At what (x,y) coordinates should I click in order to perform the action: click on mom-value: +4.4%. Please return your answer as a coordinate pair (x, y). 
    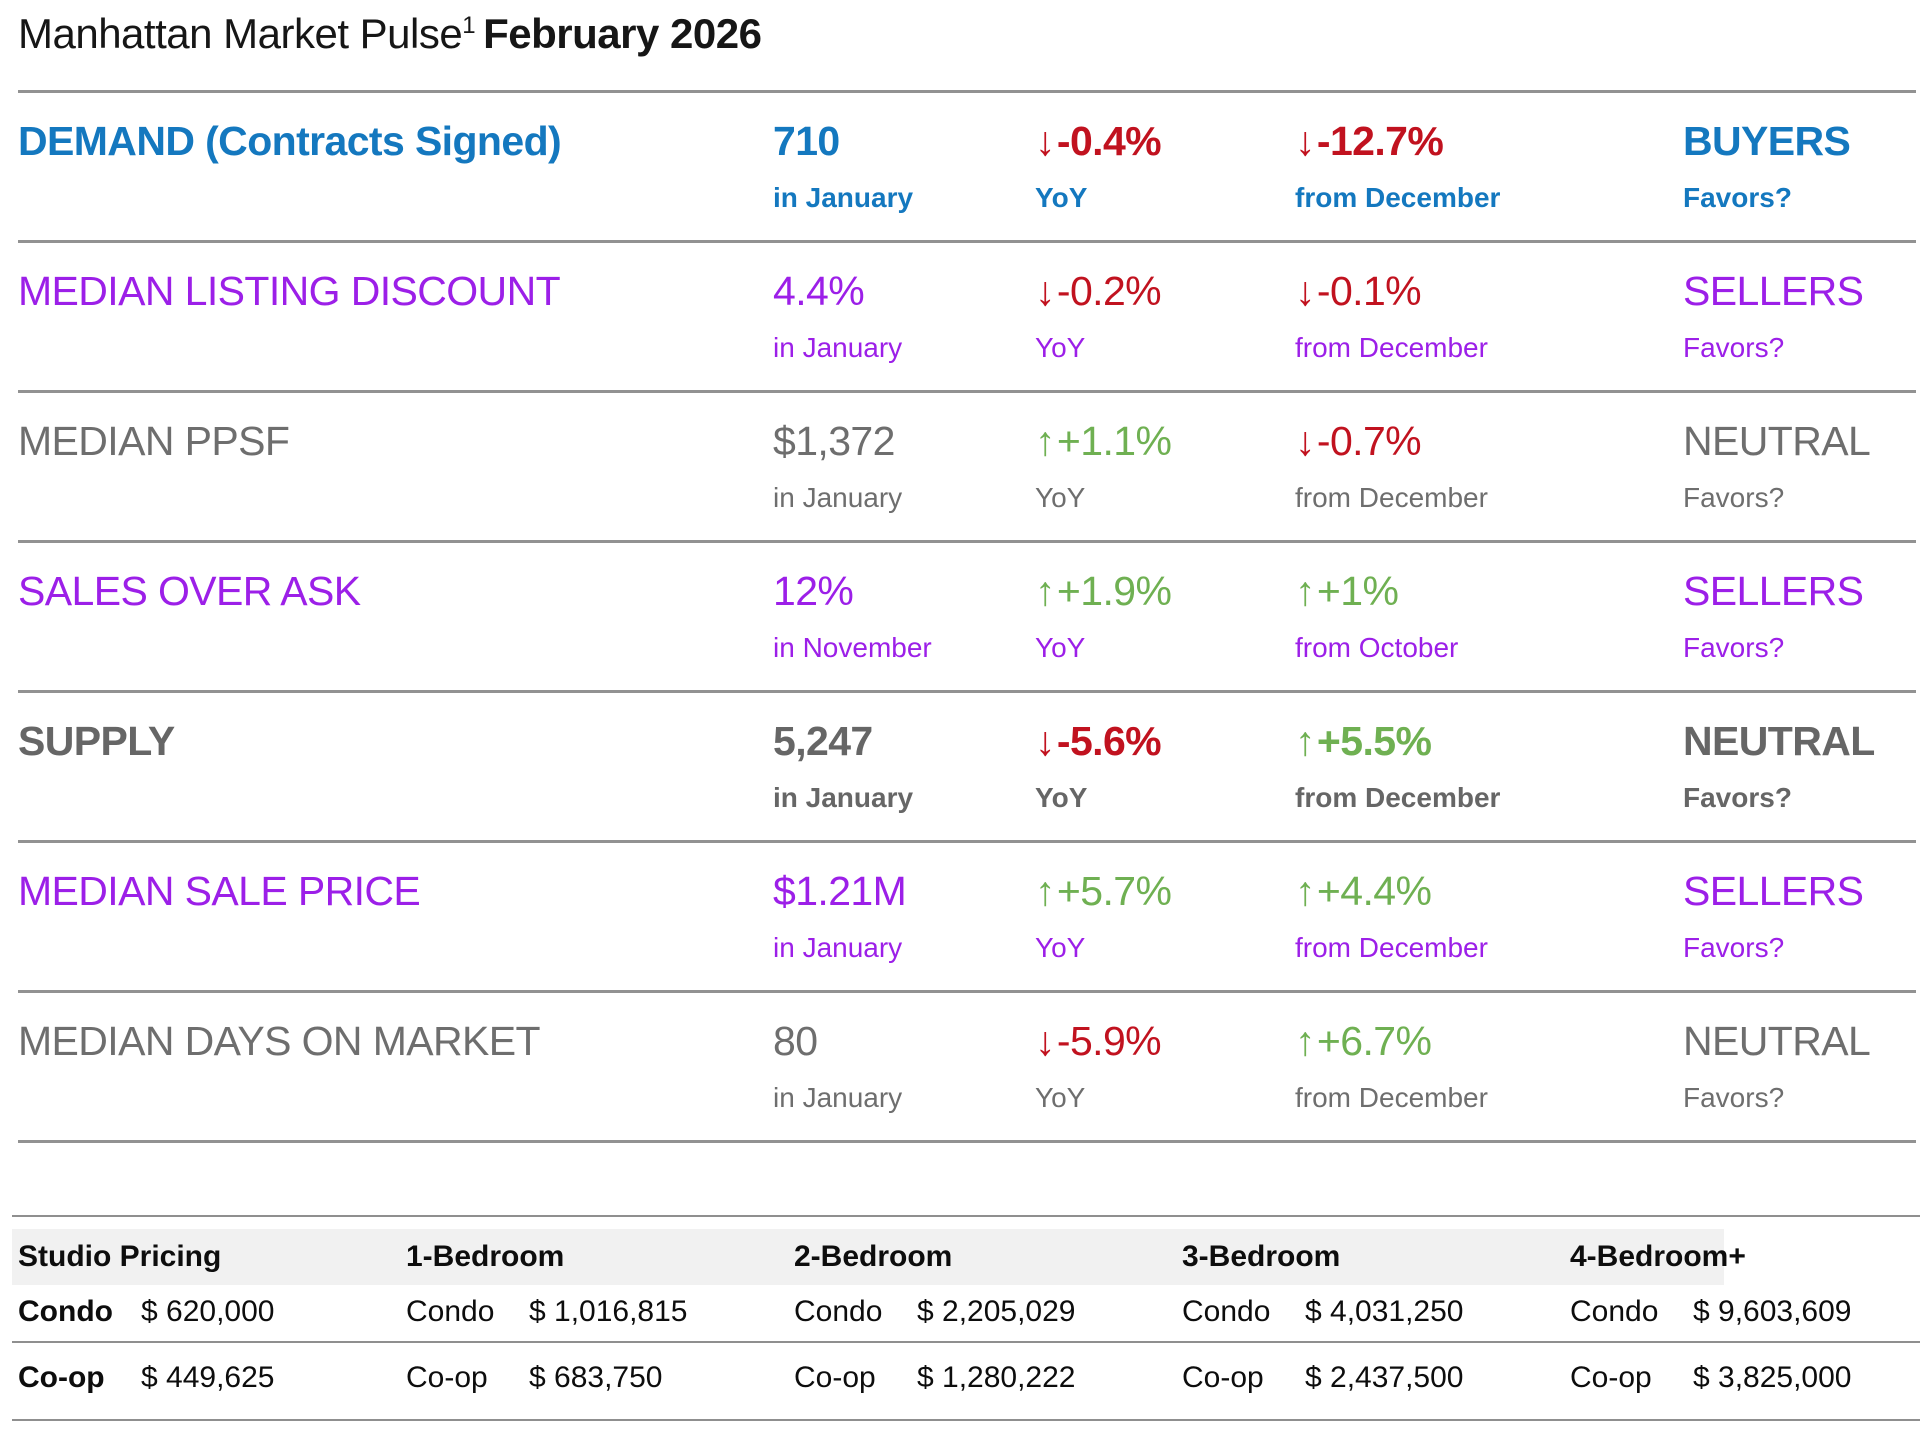
    Looking at the image, I should click on (1374, 891).